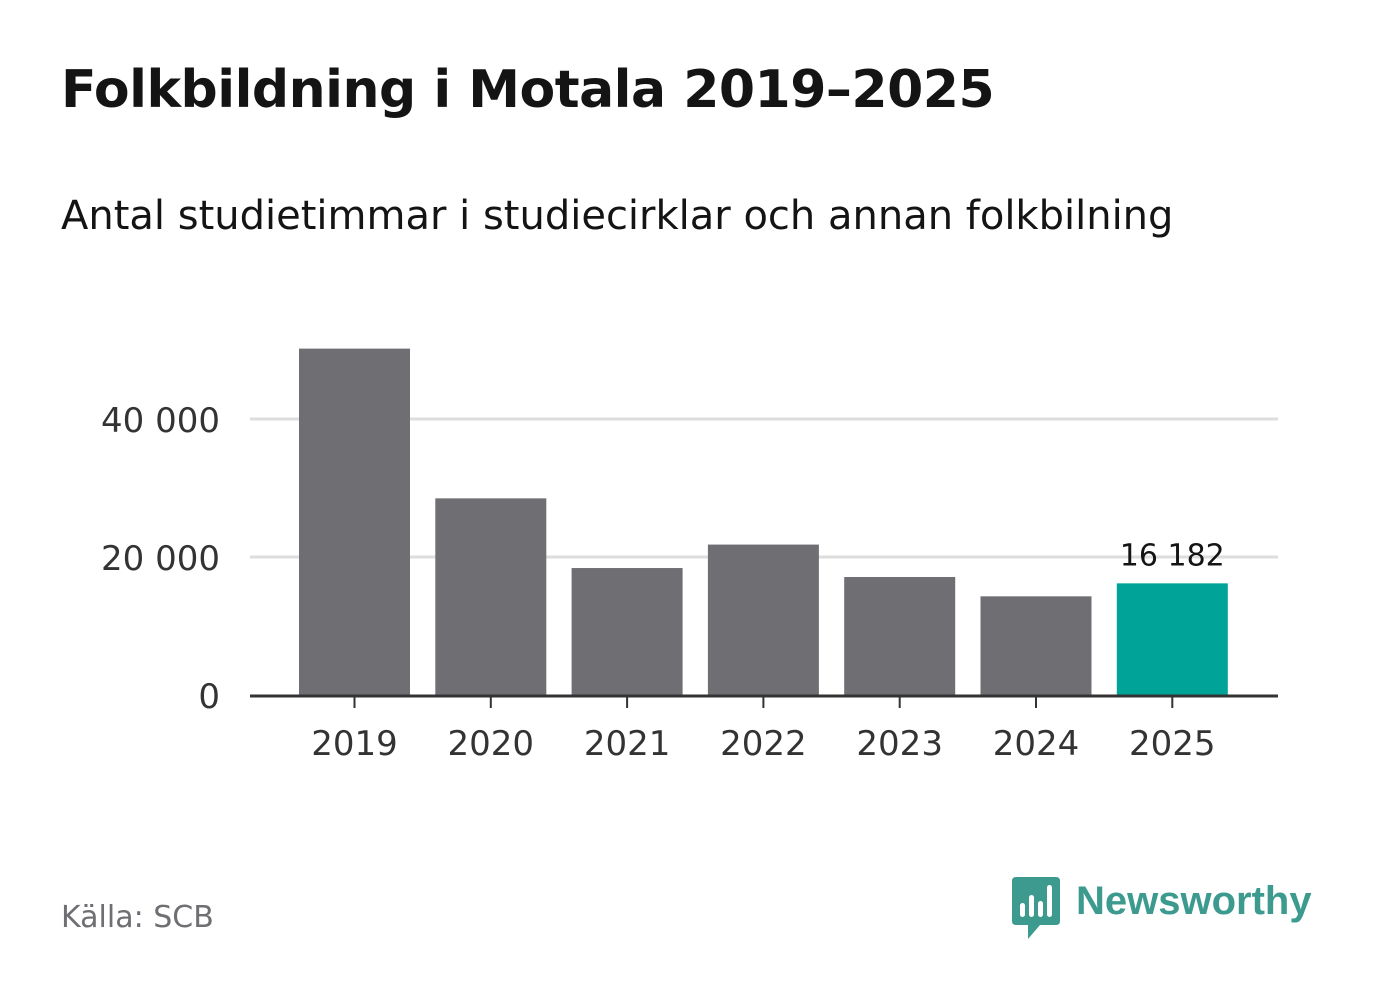  Describe the element at coordinates (1172, 555) in the screenshot. I see `data-label: 16 182` at that location.